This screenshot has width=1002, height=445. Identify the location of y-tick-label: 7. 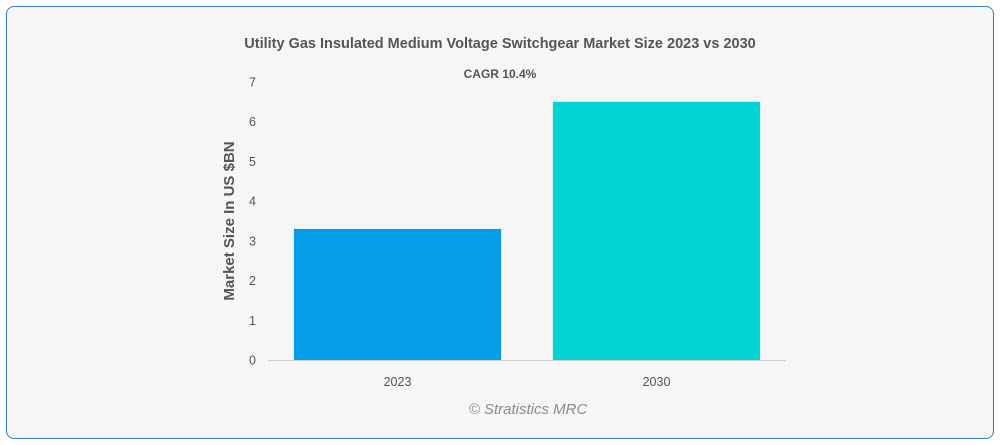
(252, 83).